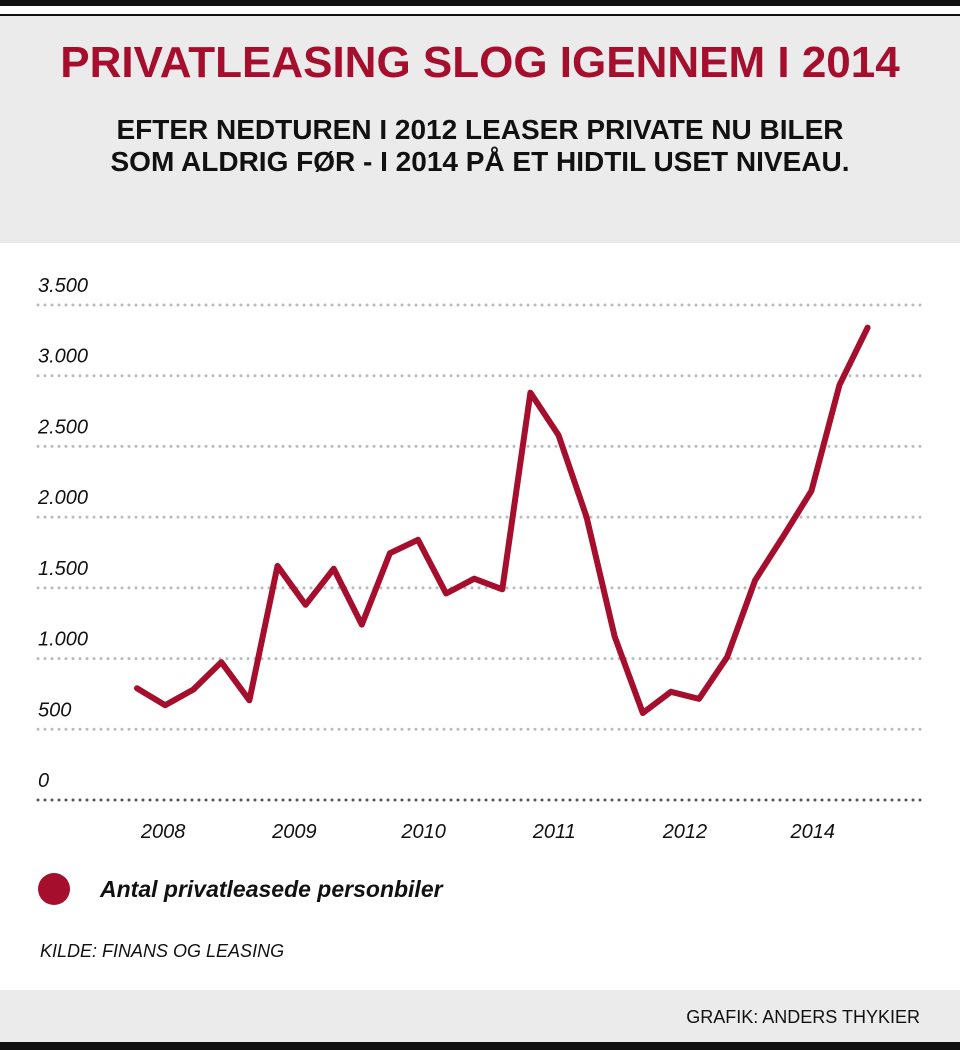 The width and height of the screenshot is (960, 1050). What do you see at coordinates (54, 710) in the screenshot?
I see `y-tick-label: 500` at bounding box center [54, 710].